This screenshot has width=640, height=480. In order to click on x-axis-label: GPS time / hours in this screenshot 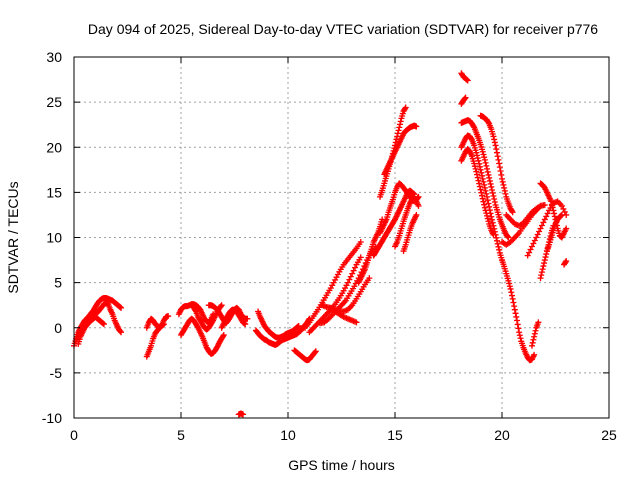, I will do `click(341, 465)`.